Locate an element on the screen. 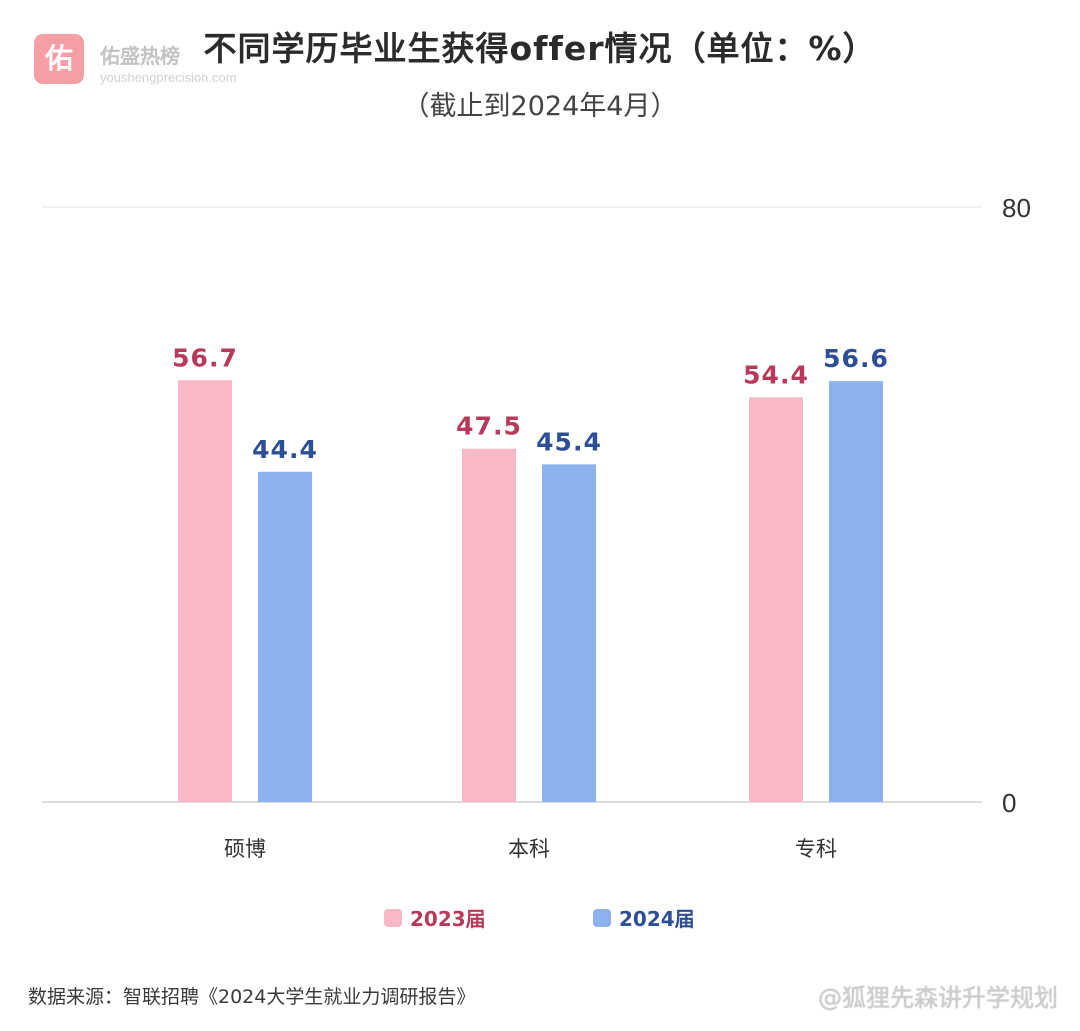 The width and height of the screenshot is (1080, 1031). data-label-2023届-硕博: 56.7 is located at coordinates (205, 357).